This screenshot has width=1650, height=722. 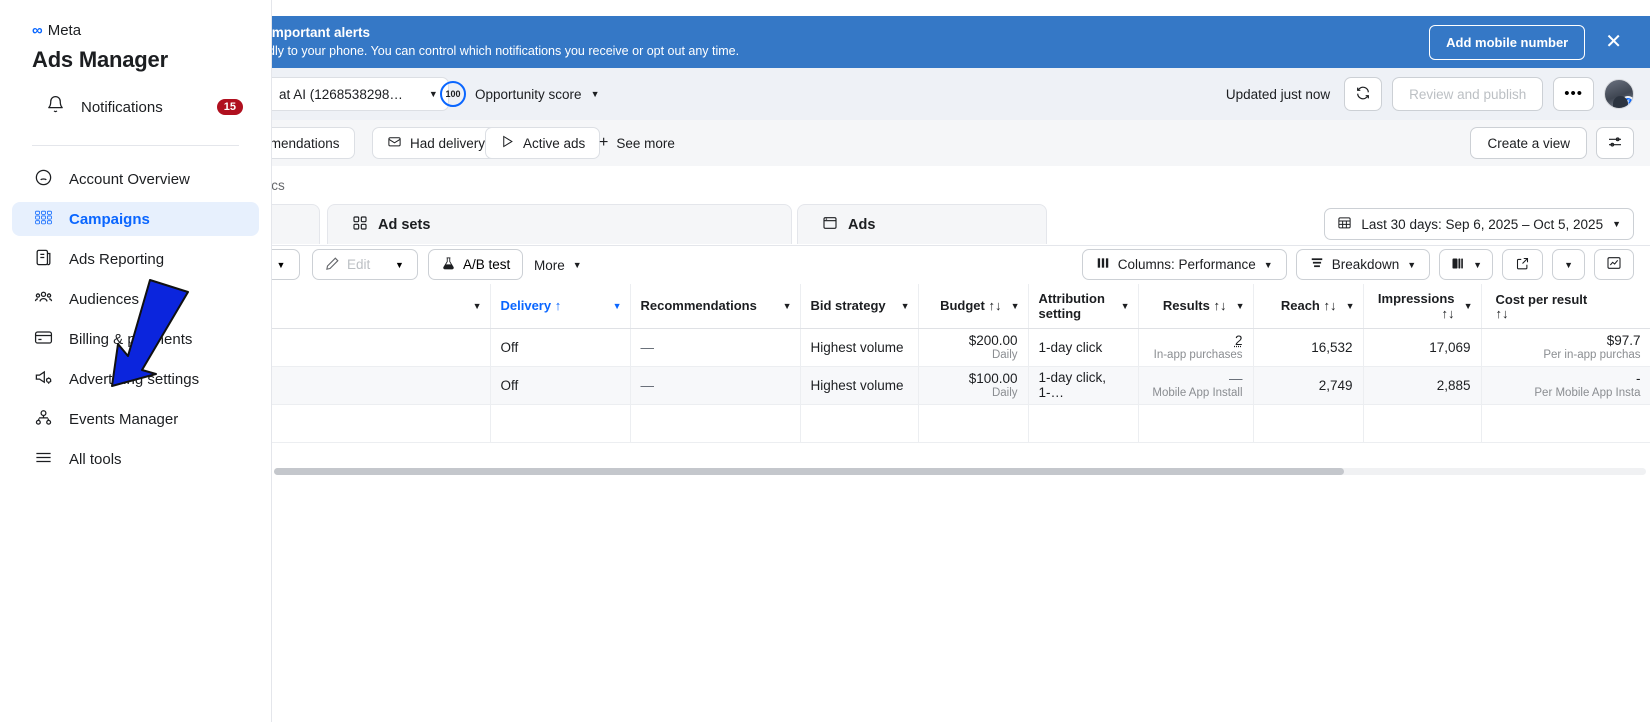 I want to click on filter-chip-had-delivery: Had delivery, so click(x=436, y=143).